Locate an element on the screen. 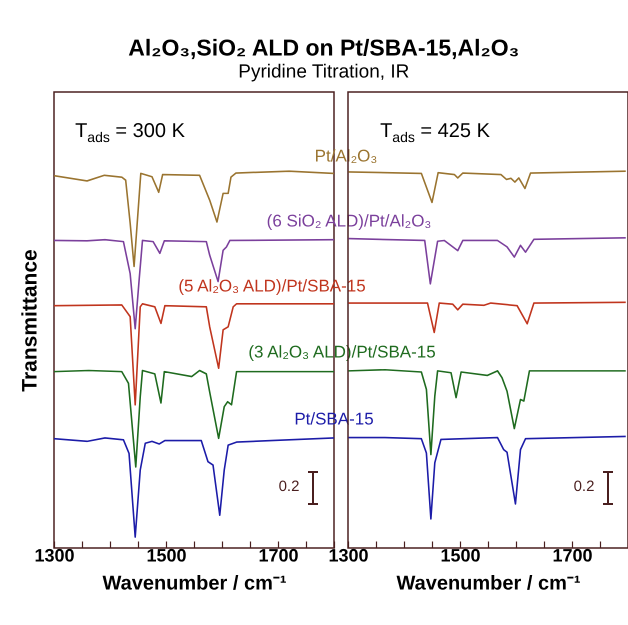 This screenshot has width=628, height=625. chart-title: Al₂O₃,SiO₂ ALD on Pt/SBA-15,Al₂O₃ is located at coordinates (324, 47).